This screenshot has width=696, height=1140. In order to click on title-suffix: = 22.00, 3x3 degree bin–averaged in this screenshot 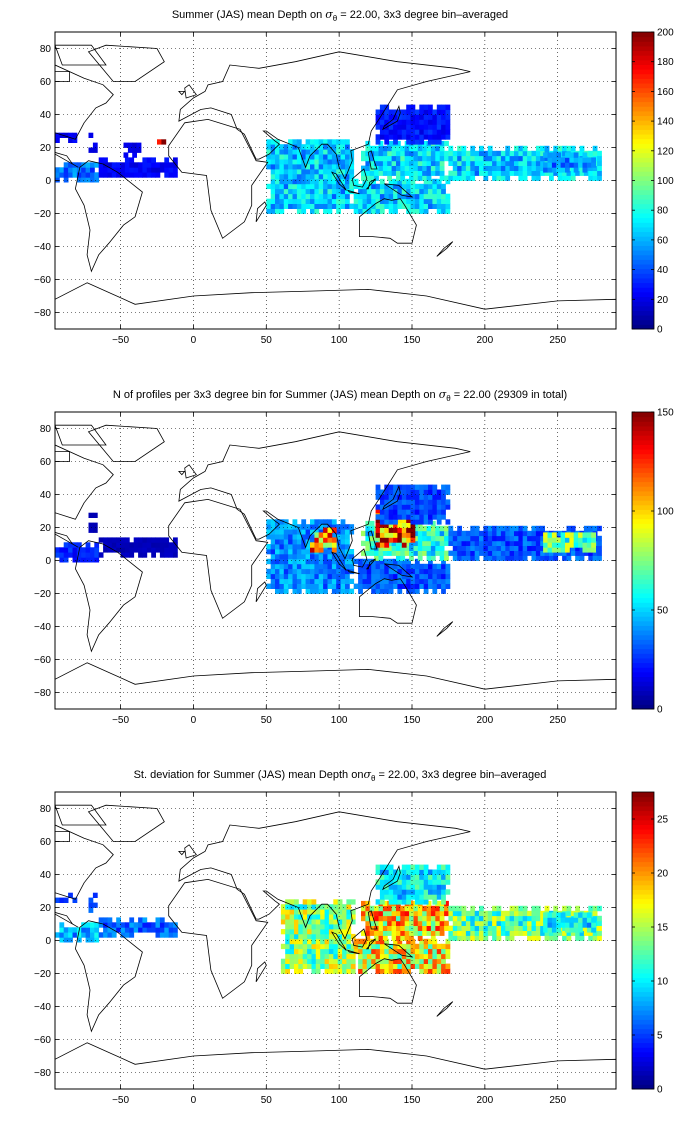, I will do `click(423, 15)`.